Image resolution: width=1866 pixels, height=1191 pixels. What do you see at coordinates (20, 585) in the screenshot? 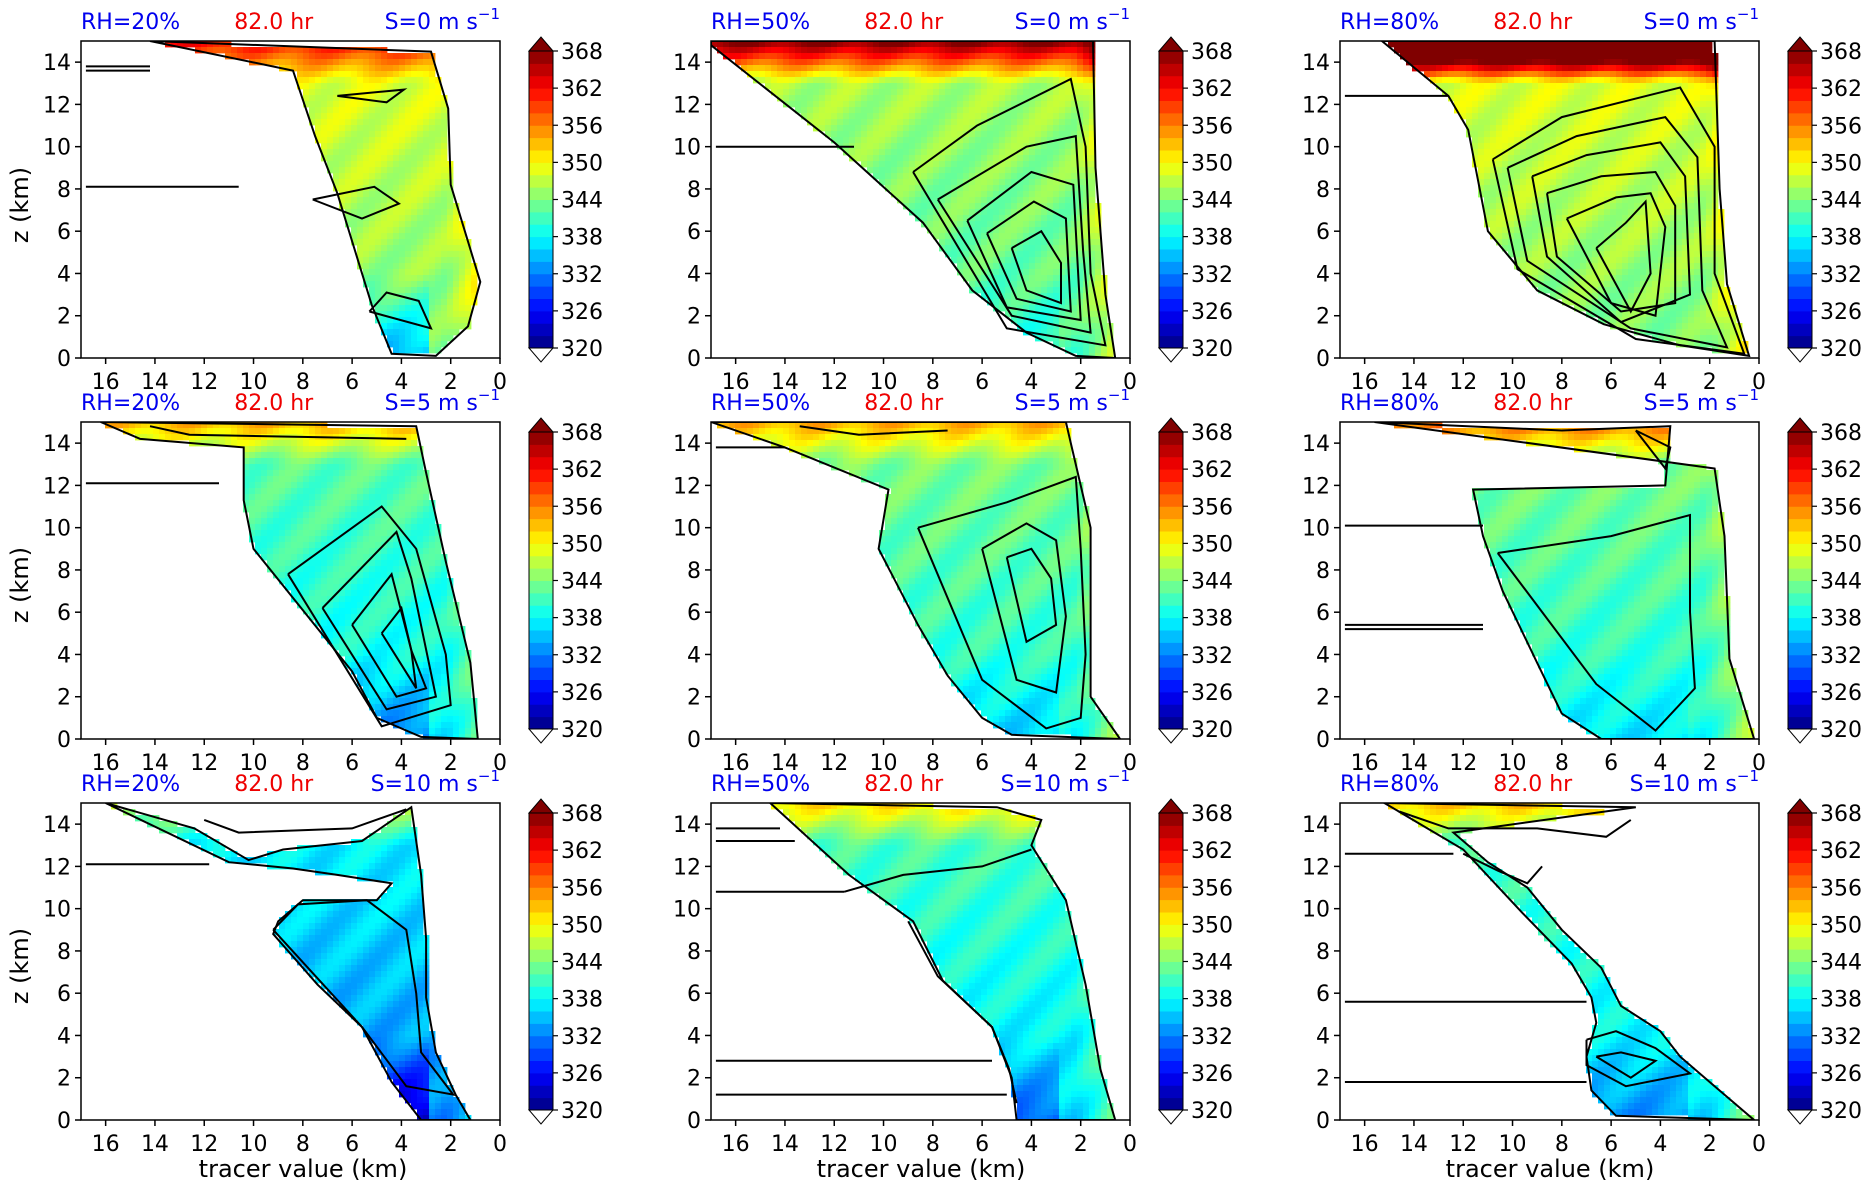
I see `y-axis-label-2: z (km)` at bounding box center [20, 585].